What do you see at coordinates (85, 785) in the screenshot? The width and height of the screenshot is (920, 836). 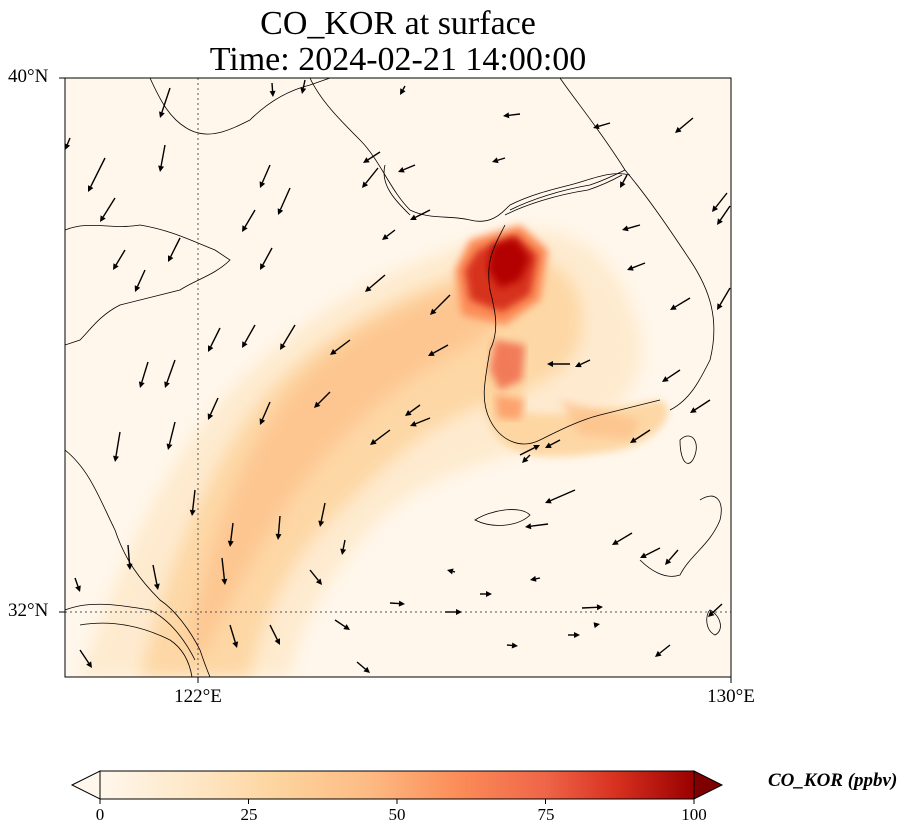 I see `colorbar-extend-low` at bounding box center [85, 785].